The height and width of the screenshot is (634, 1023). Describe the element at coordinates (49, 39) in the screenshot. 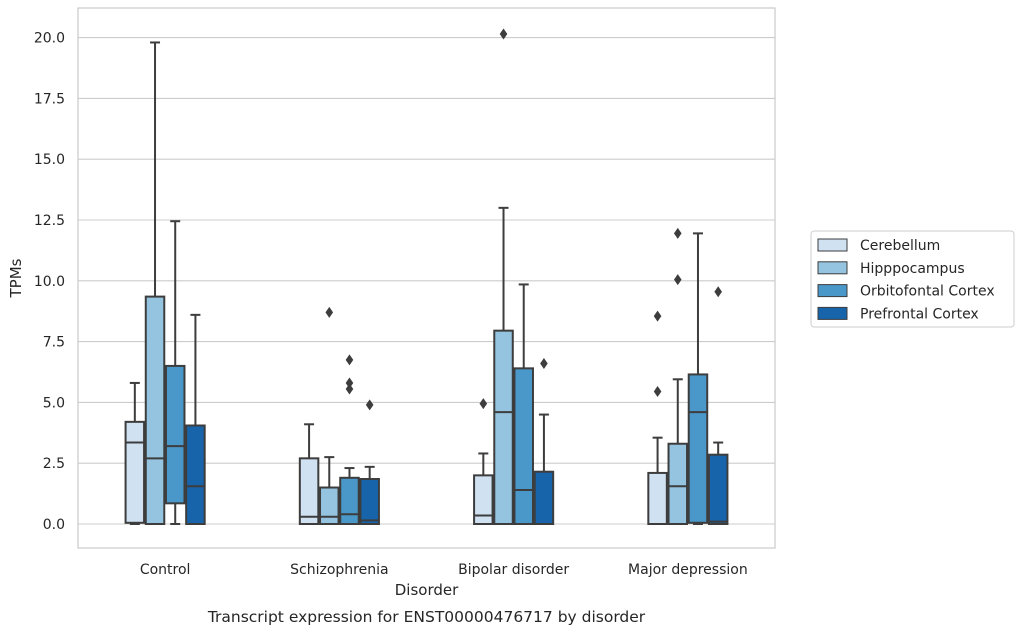

I see `y-tick-label: 20.0` at that location.